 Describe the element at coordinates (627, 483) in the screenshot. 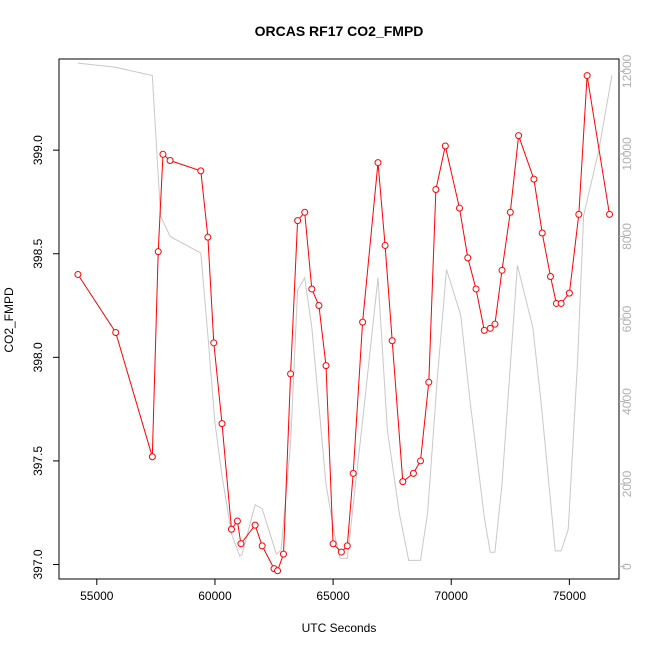

I see `y2-tick-label: 2000` at that location.